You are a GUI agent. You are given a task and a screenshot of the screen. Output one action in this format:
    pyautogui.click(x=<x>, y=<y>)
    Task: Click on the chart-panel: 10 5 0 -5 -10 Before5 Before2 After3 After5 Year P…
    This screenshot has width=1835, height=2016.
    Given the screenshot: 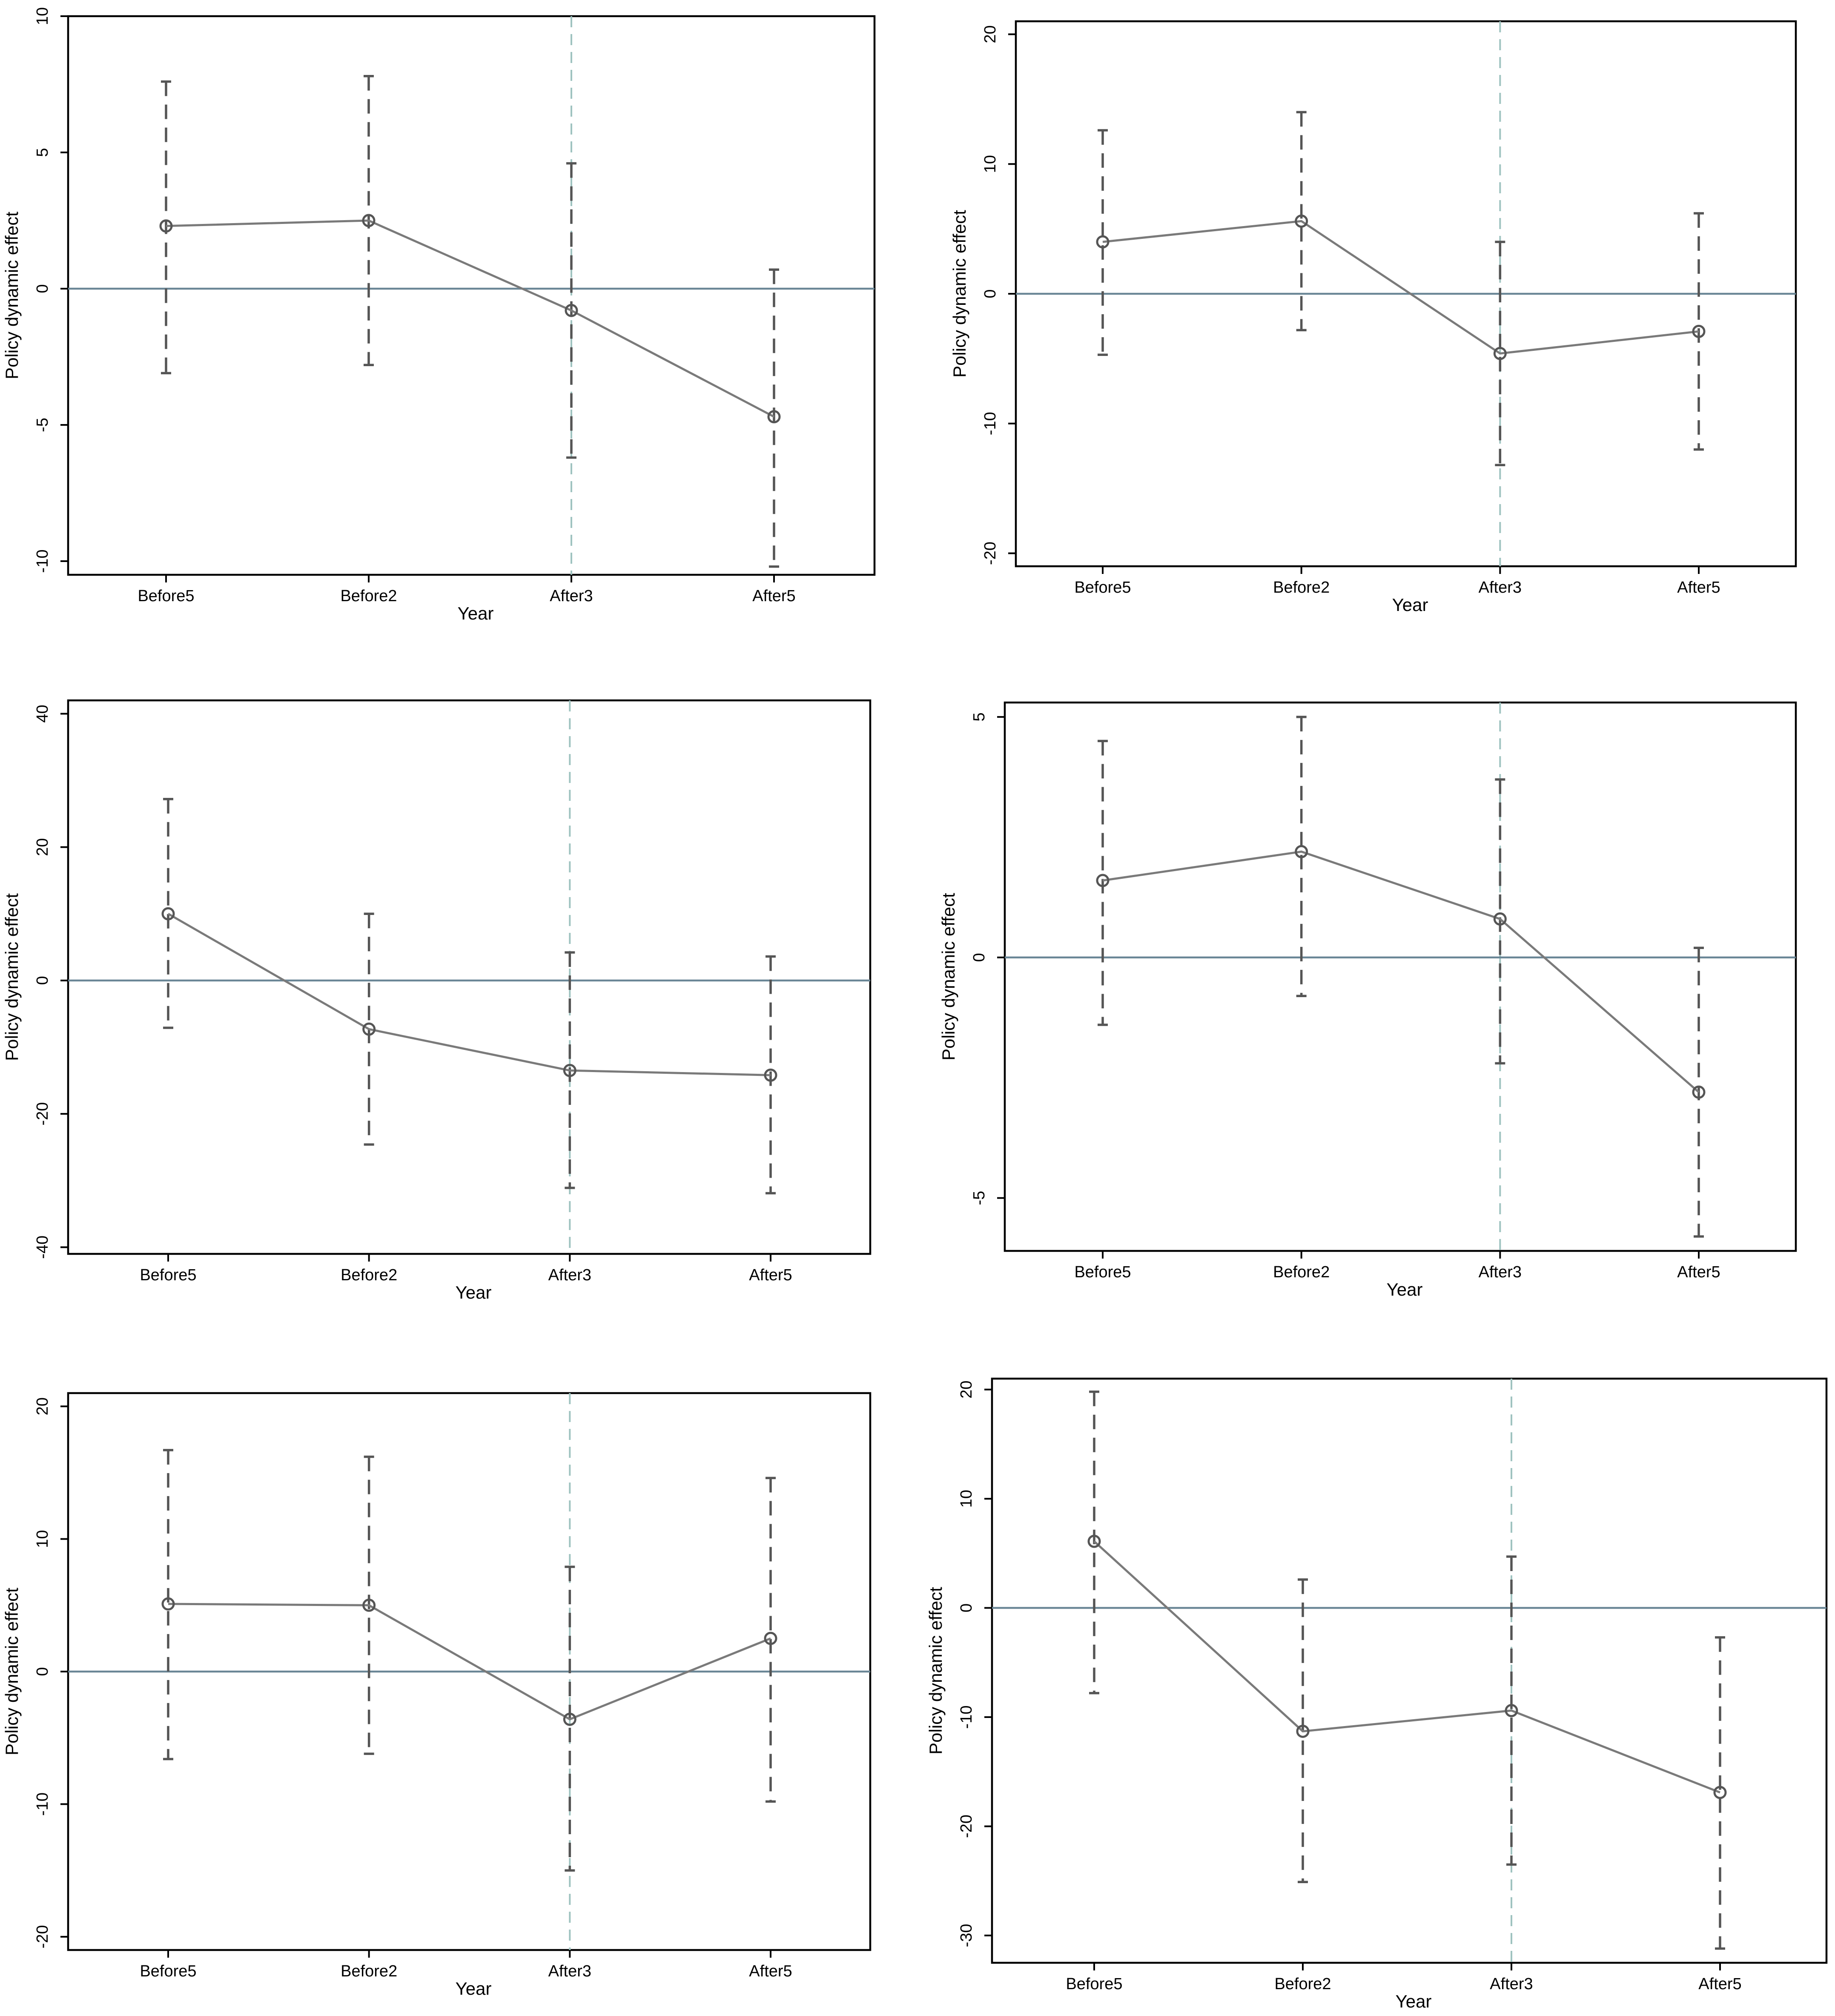 What is the action you would take?
    pyautogui.click(x=439, y=315)
    